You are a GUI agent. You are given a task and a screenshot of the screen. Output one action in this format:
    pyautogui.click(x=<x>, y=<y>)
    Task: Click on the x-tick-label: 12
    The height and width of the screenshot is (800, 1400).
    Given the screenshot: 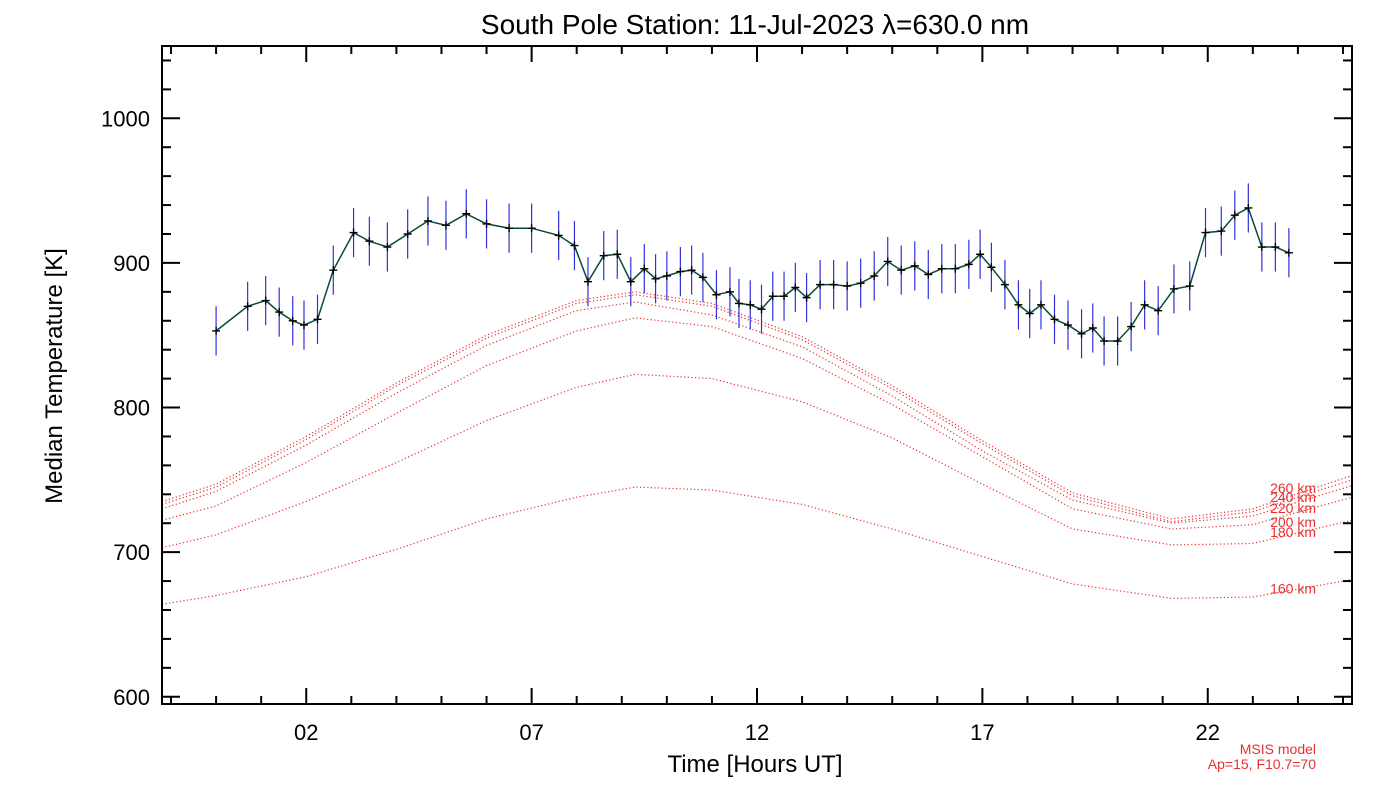 What is the action you would take?
    pyautogui.click(x=757, y=732)
    